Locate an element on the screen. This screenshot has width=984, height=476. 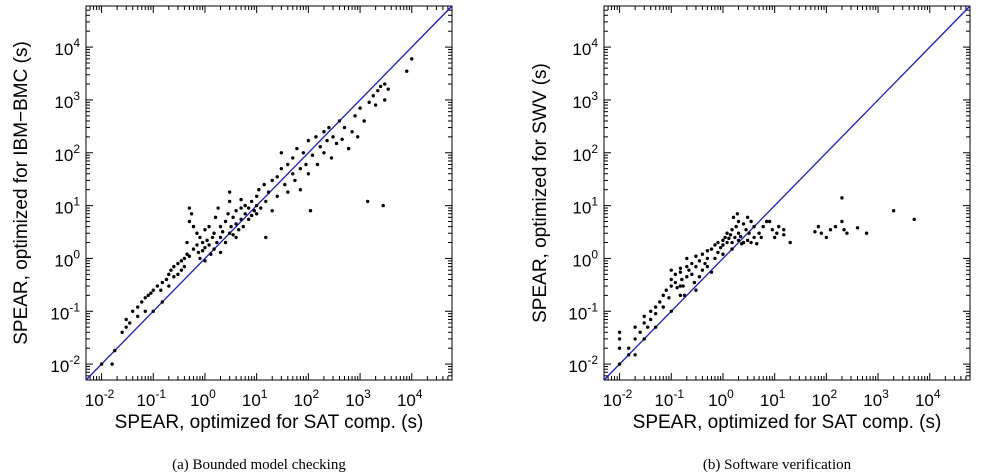
y-tick-label: 10⁻² is located at coordinates (583, 364).